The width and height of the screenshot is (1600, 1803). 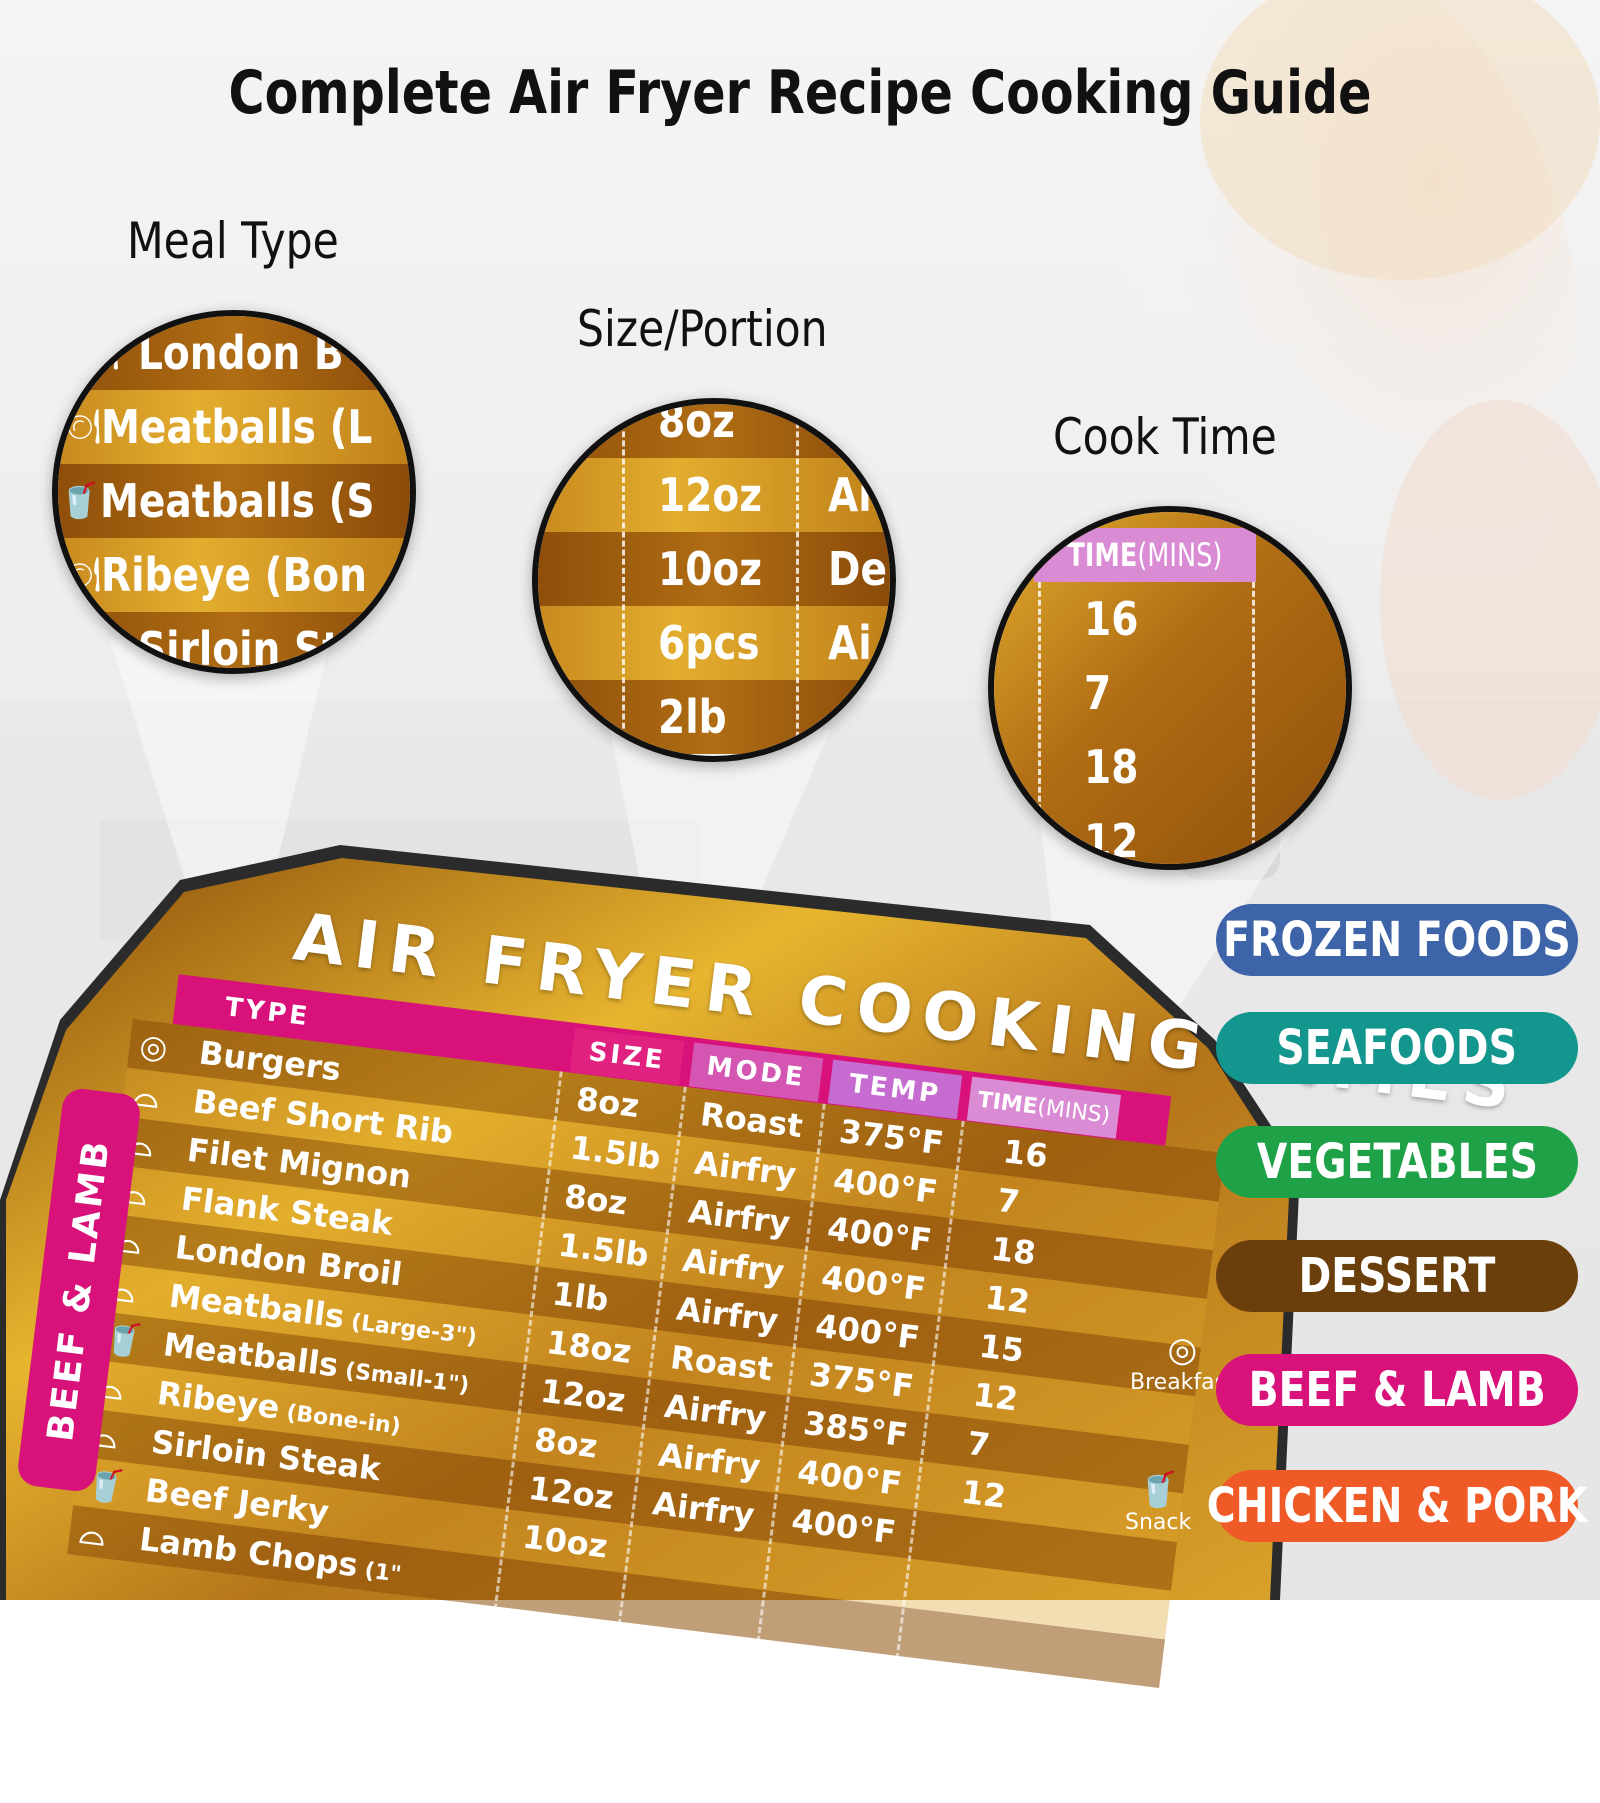 What do you see at coordinates (1001, 1348) in the screenshot?
I see `cell-time: 15` at bounding box center [1001, 1348].